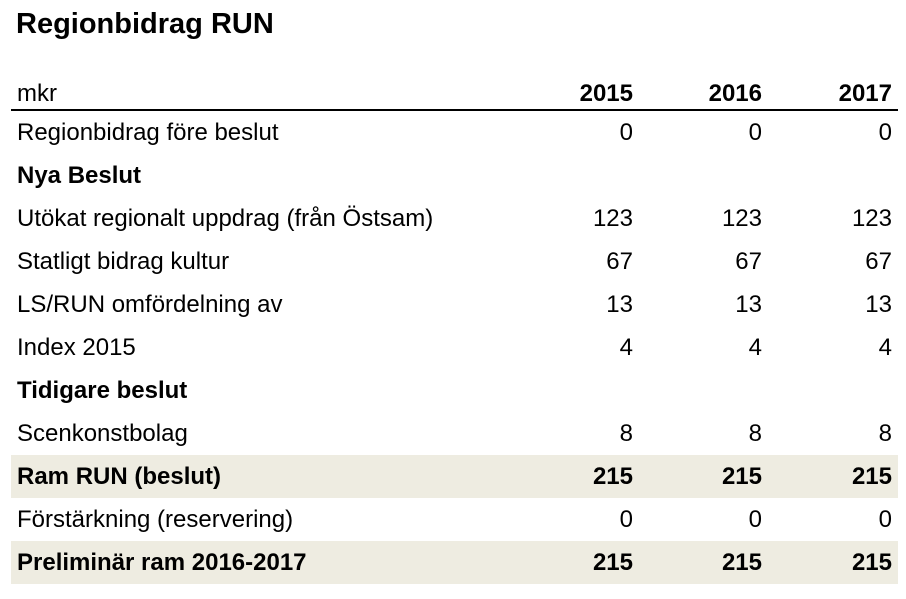 The width and height of the screenshot is (906, 599). What do you see at coordinates (260, 476) in the screenshot?
I see `row-label: Ram RUN (beslut)` at bounding box center [260, 476].